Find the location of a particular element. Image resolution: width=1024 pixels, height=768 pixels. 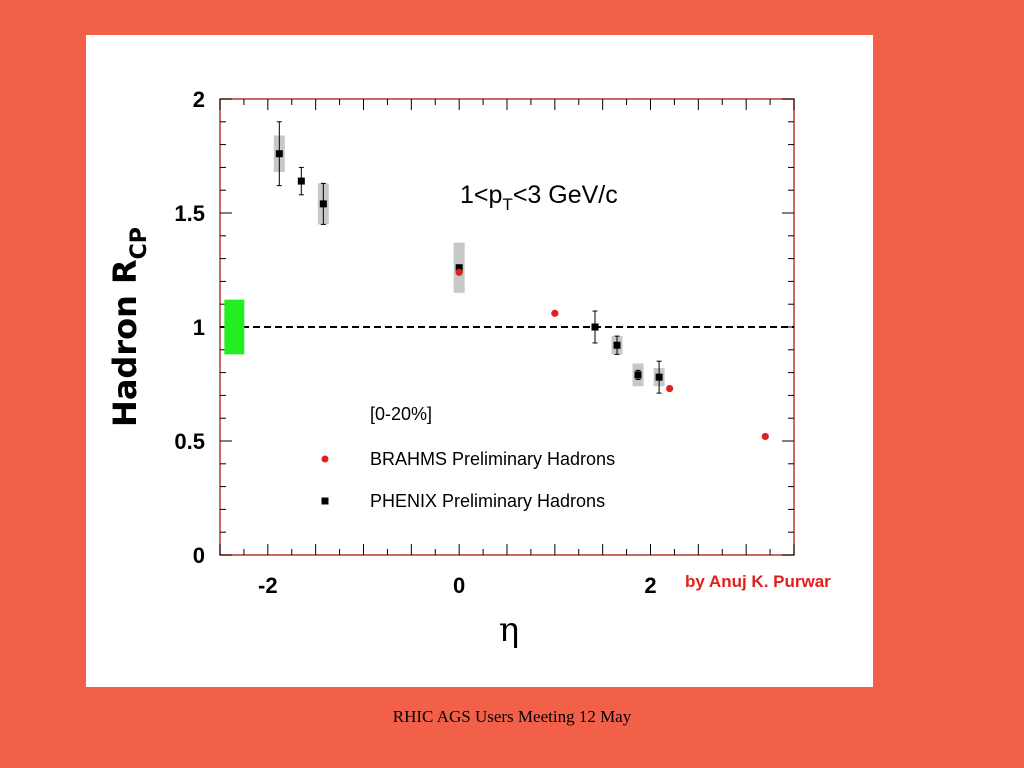

normalization-band-rect is located at coordinates (234, 327).